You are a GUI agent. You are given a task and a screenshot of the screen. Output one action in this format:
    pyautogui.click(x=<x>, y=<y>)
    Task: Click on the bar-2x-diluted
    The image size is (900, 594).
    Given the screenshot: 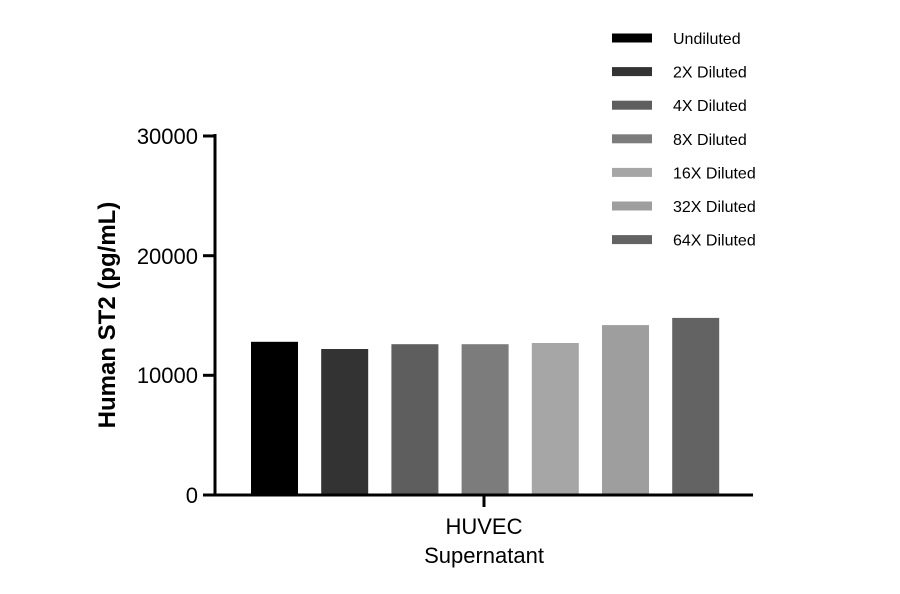 What is the action you would take?
    pyautogui.click(x=345, y=422)
    